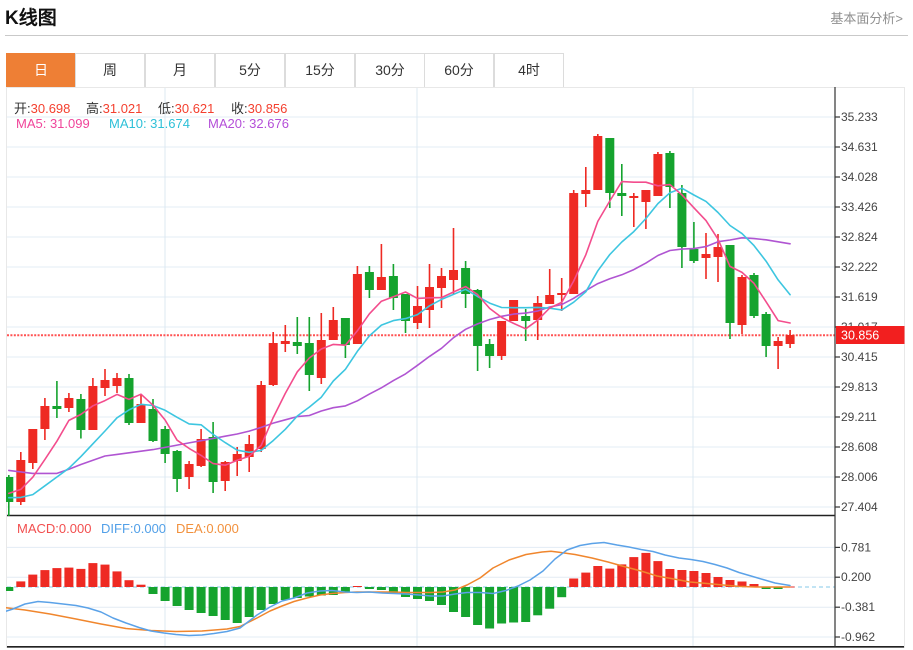  I want to click on svg-text: 29.813, so click(859, 387).